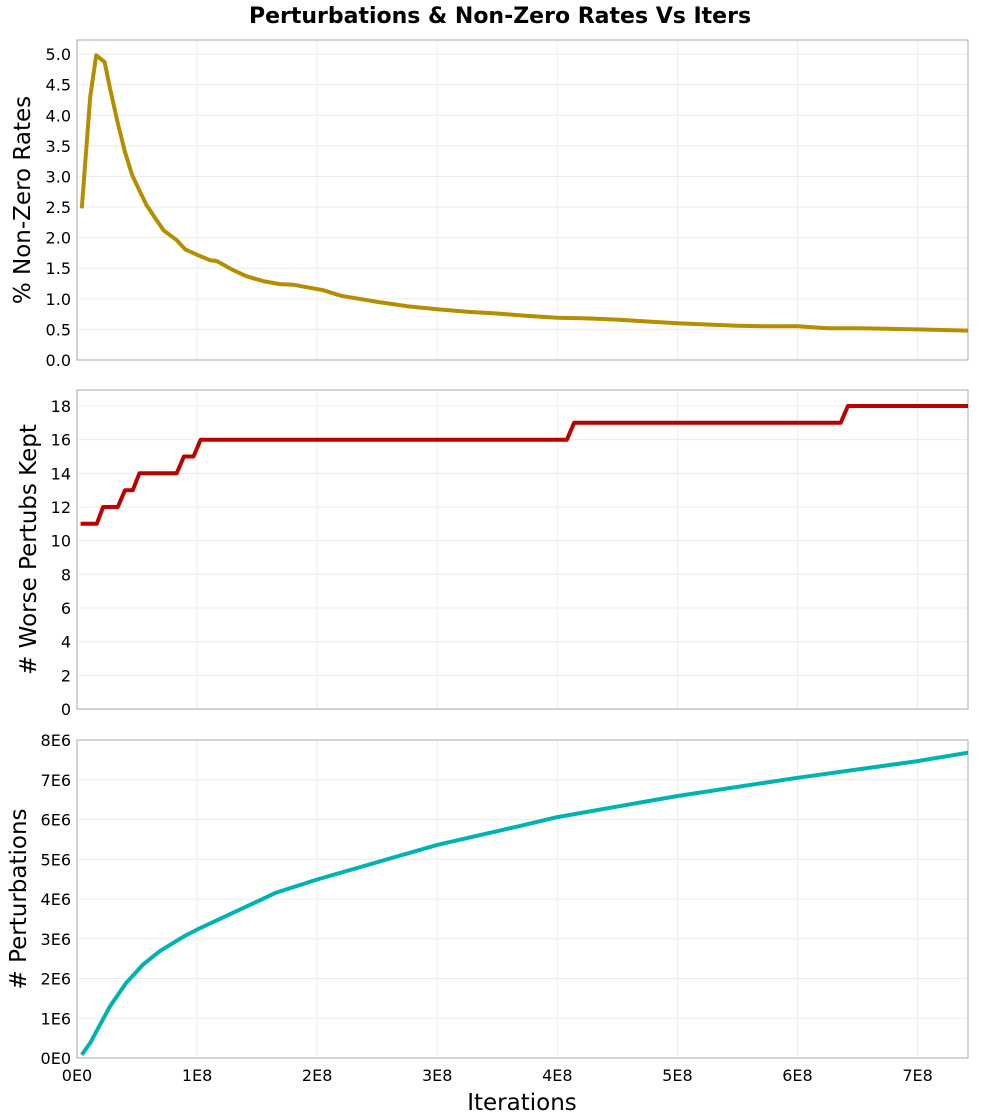 The width and height of the screenshot is (1000, 1120). What do you see at coordinates (58, 54) in the screenshot?
I see `y-tick-label: 5.0` at bounding box center [58, 54].